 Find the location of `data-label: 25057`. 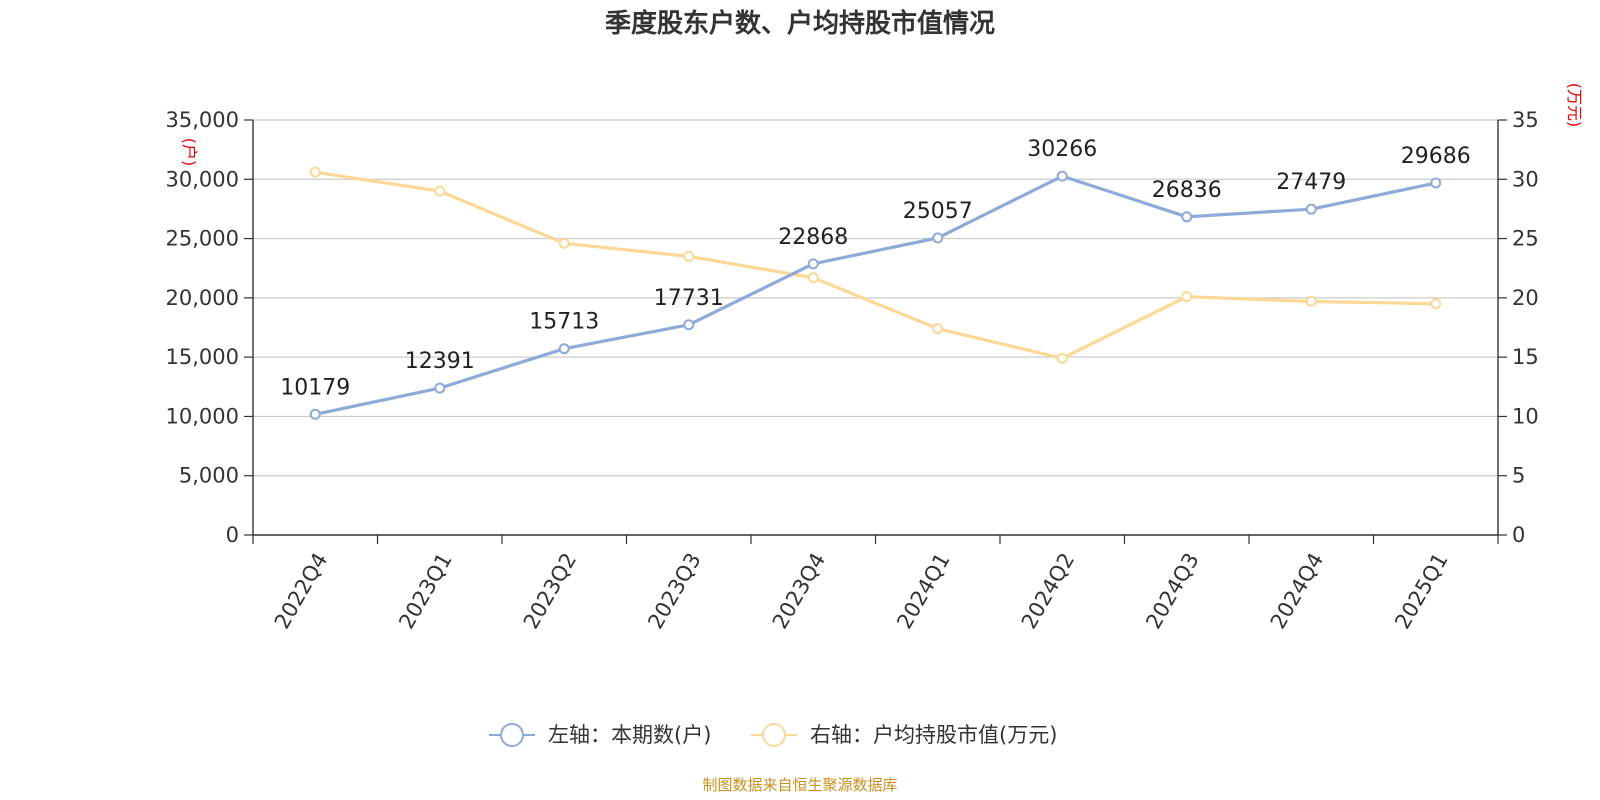

data-label: 25057 is located at coordinates (938, 211).